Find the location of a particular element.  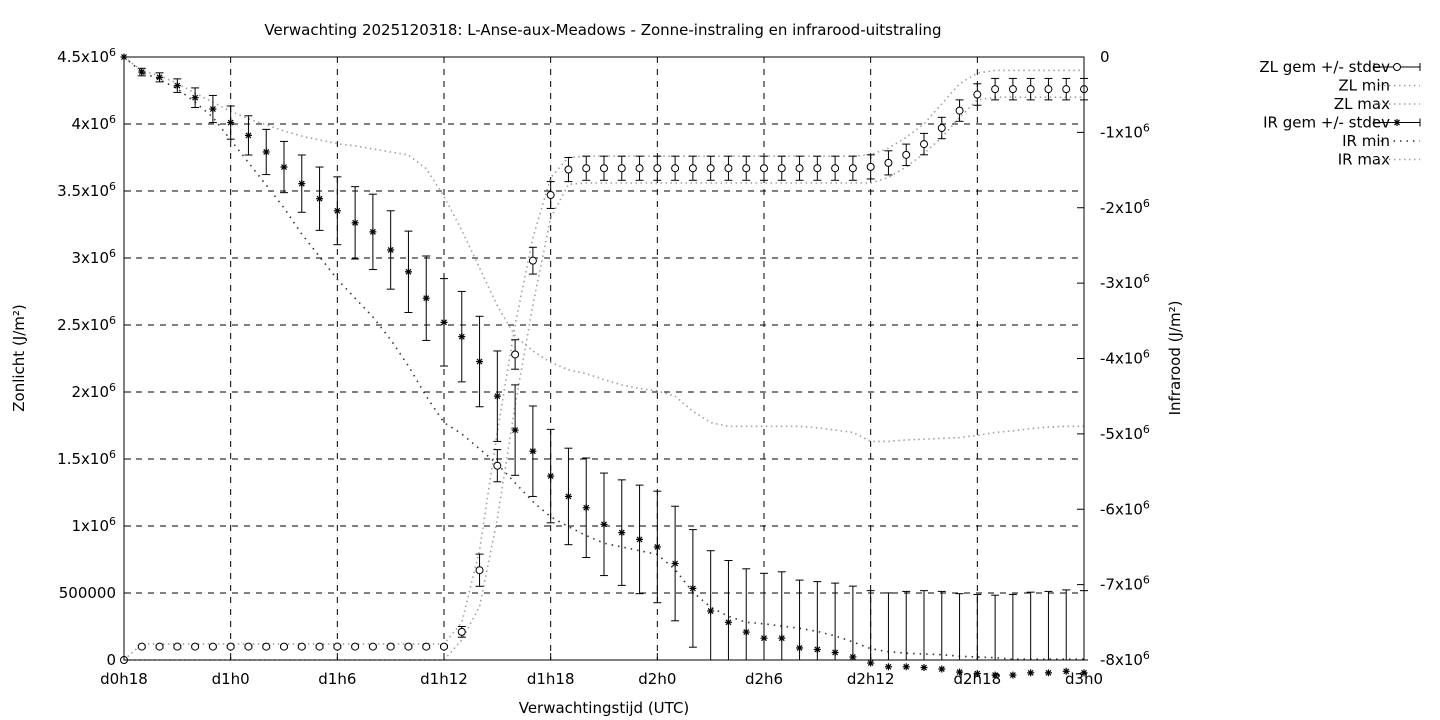

x-tick-label: d2h6 is located at coordinates (764, 679).